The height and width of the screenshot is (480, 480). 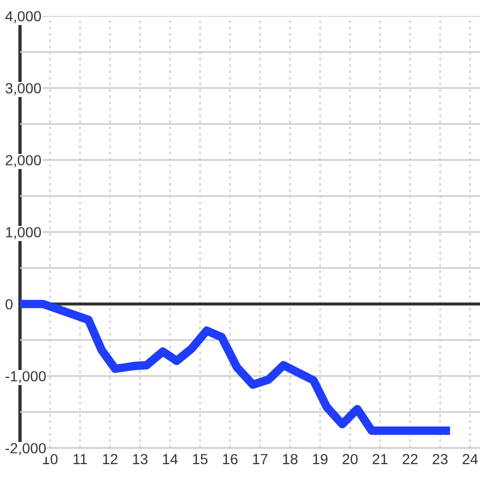 I want to click on x-tick-label: 15, so click(x=200, y=459).